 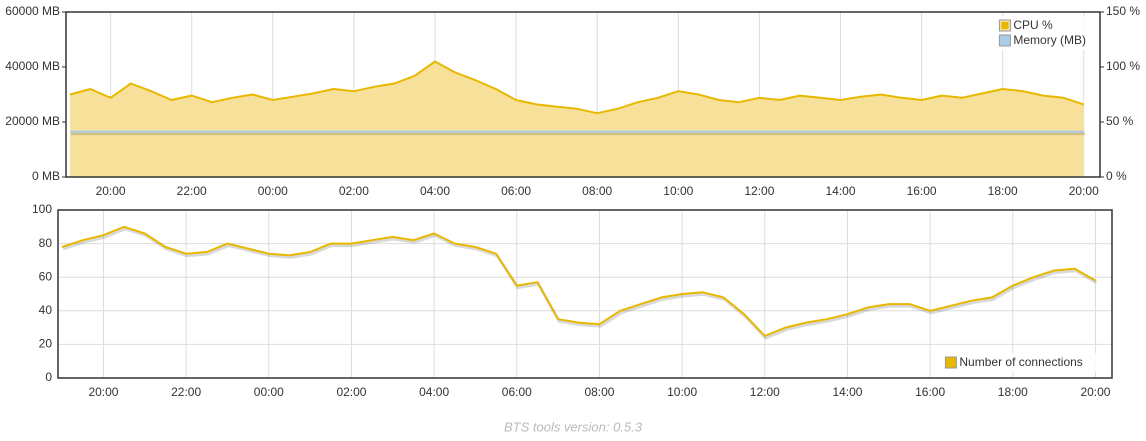 I want to click on y2-tick-label: 0 %, so click(x=1116, y=176).